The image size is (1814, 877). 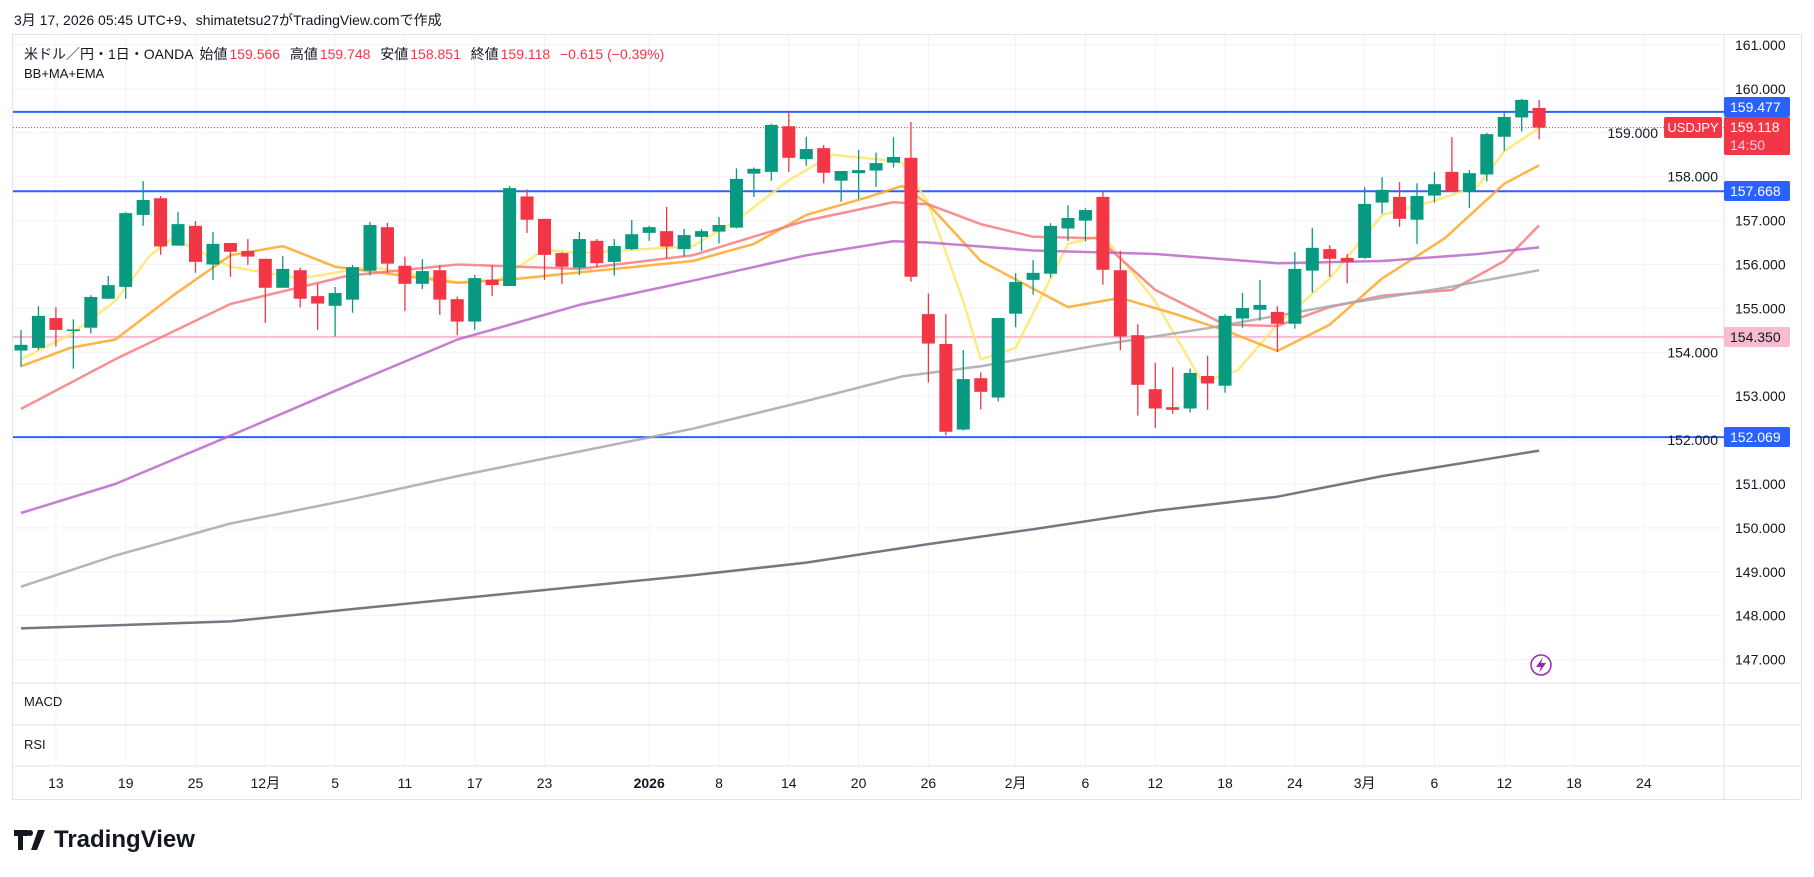 What do you see at coordinates (612, 54) in the screenshot?
I see `change-value: −0.615 (−0.39%)` at bounding box center [612, 54].